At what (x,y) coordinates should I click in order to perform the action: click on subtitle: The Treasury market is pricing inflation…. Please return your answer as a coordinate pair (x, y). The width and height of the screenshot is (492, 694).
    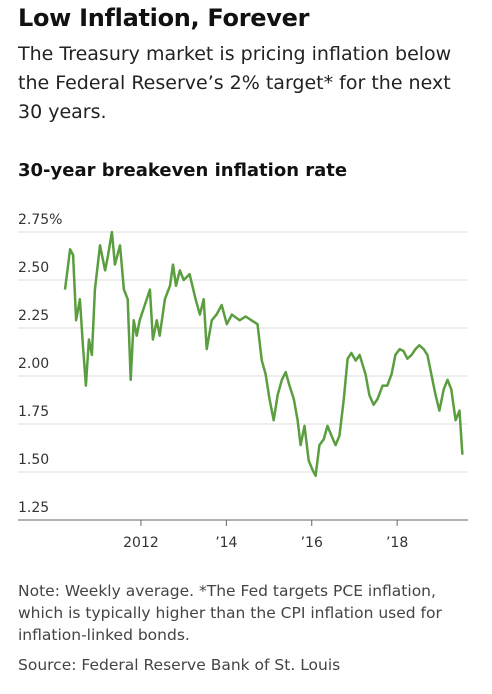
    Looking at the image, I should click on (235, 83).